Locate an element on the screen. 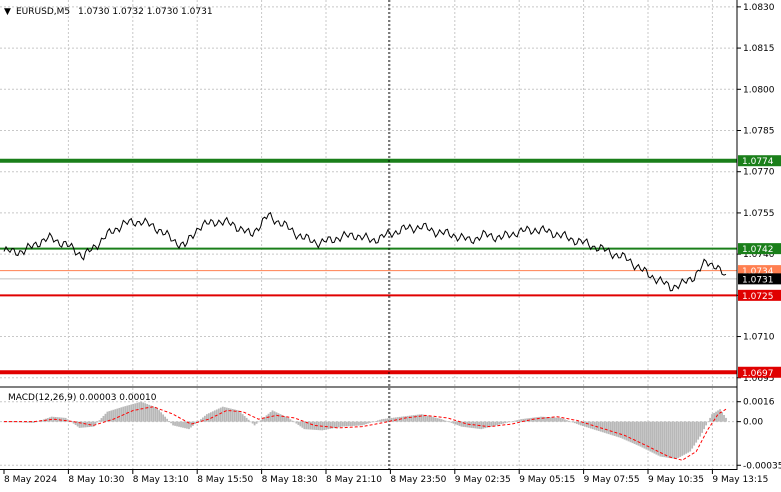 This screenshot has width=781, height=492. time-tick-label: 8 May 21:10 is located at coordinates (354, 480).